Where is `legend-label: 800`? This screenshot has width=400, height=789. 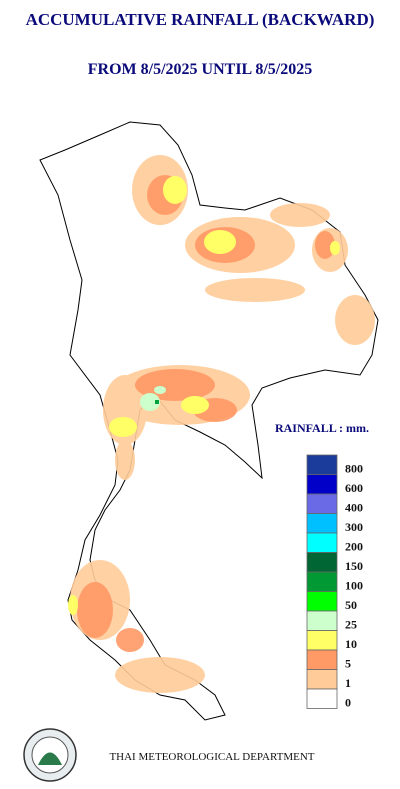 legend-label: 800 is located at coordinates (354, 469).